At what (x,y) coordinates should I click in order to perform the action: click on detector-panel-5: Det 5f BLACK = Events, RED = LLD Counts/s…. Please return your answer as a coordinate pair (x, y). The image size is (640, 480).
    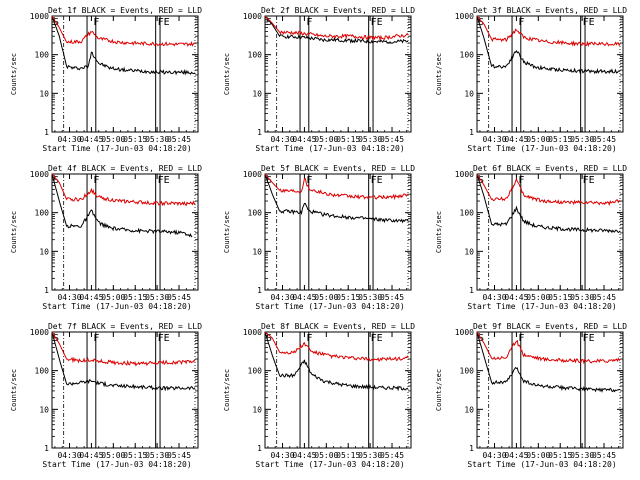
    Looking at the image, I should click on (319, 237).